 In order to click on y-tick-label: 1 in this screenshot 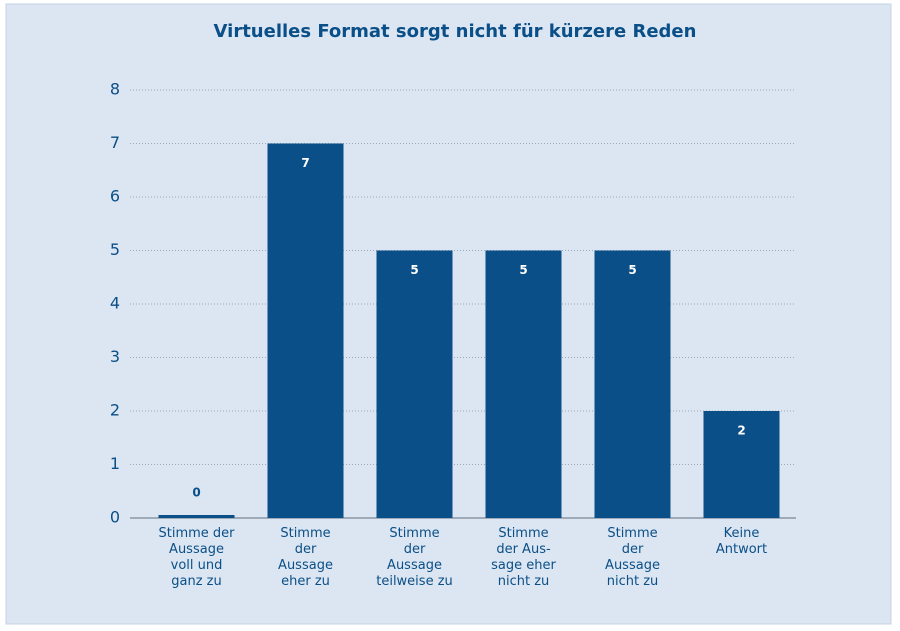, I will do `click(115, 463)`.